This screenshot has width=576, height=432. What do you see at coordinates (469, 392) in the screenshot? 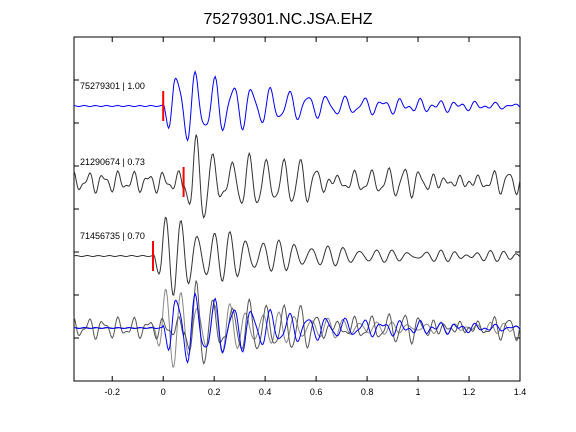
I see `x-tick-label: 1.2` at bounding box center [469, 392].